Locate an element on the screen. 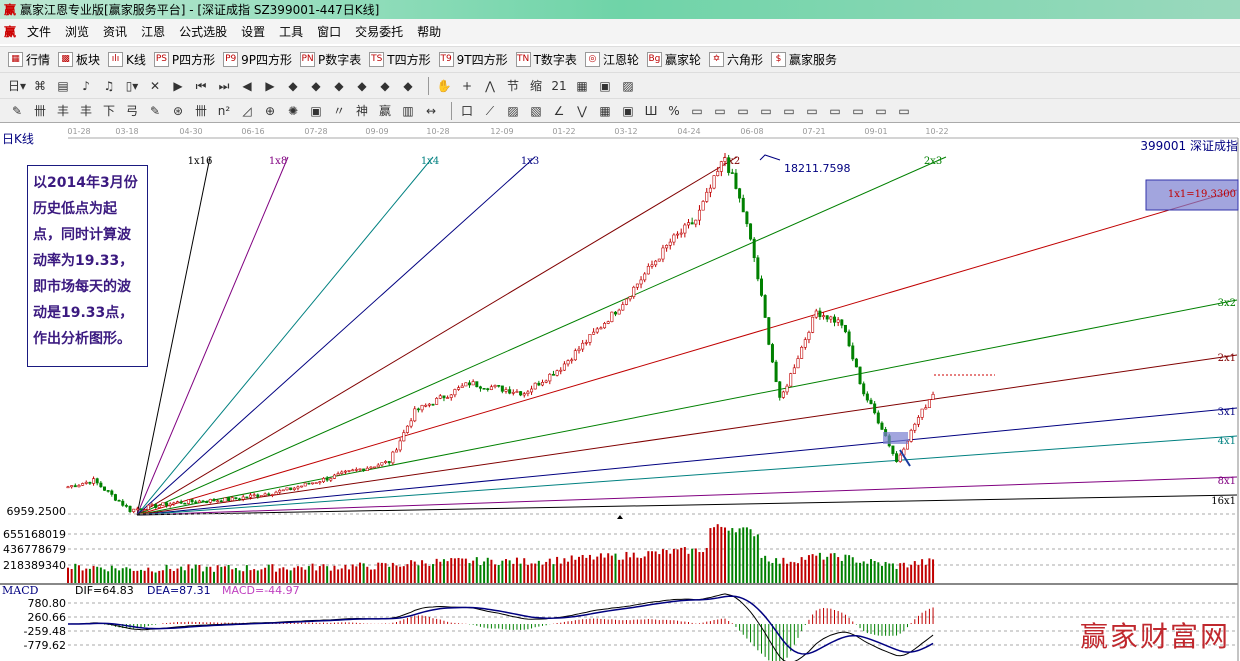  hexagon-button: ✡ 六角形 is located at coordinates (735, 59).